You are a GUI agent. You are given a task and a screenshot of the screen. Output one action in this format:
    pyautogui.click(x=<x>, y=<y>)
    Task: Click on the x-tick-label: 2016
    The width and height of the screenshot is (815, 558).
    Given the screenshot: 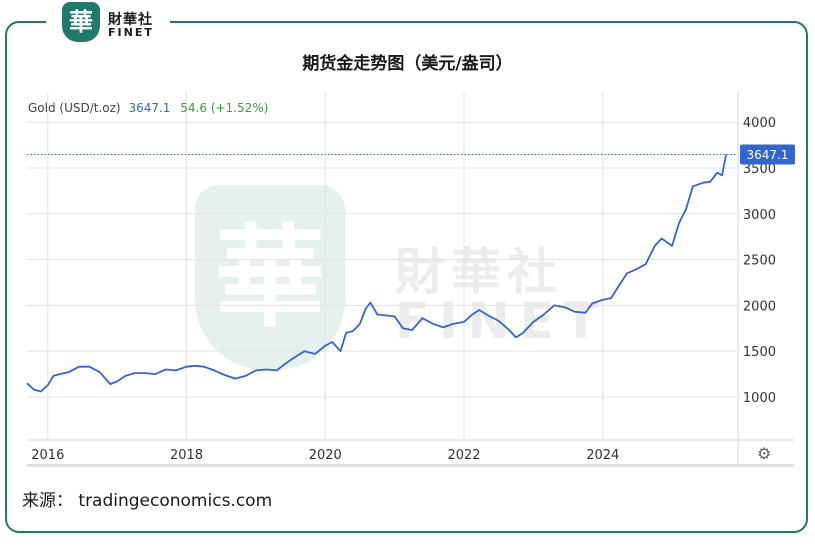 What is the action you would take?
    pyautogui.click(x=47, y=455)
    